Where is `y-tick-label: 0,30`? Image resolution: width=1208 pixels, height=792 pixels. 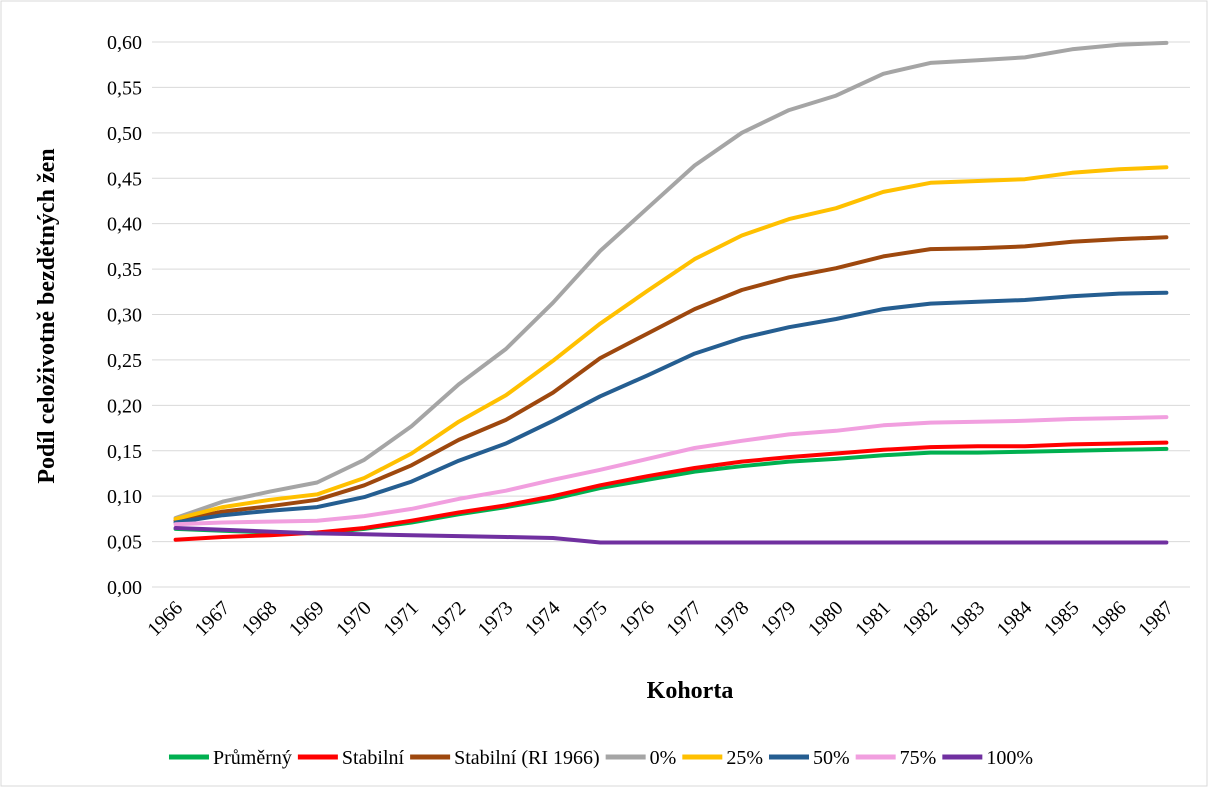 y-tick-label: 0,30 is located at coordinates (124, 316).